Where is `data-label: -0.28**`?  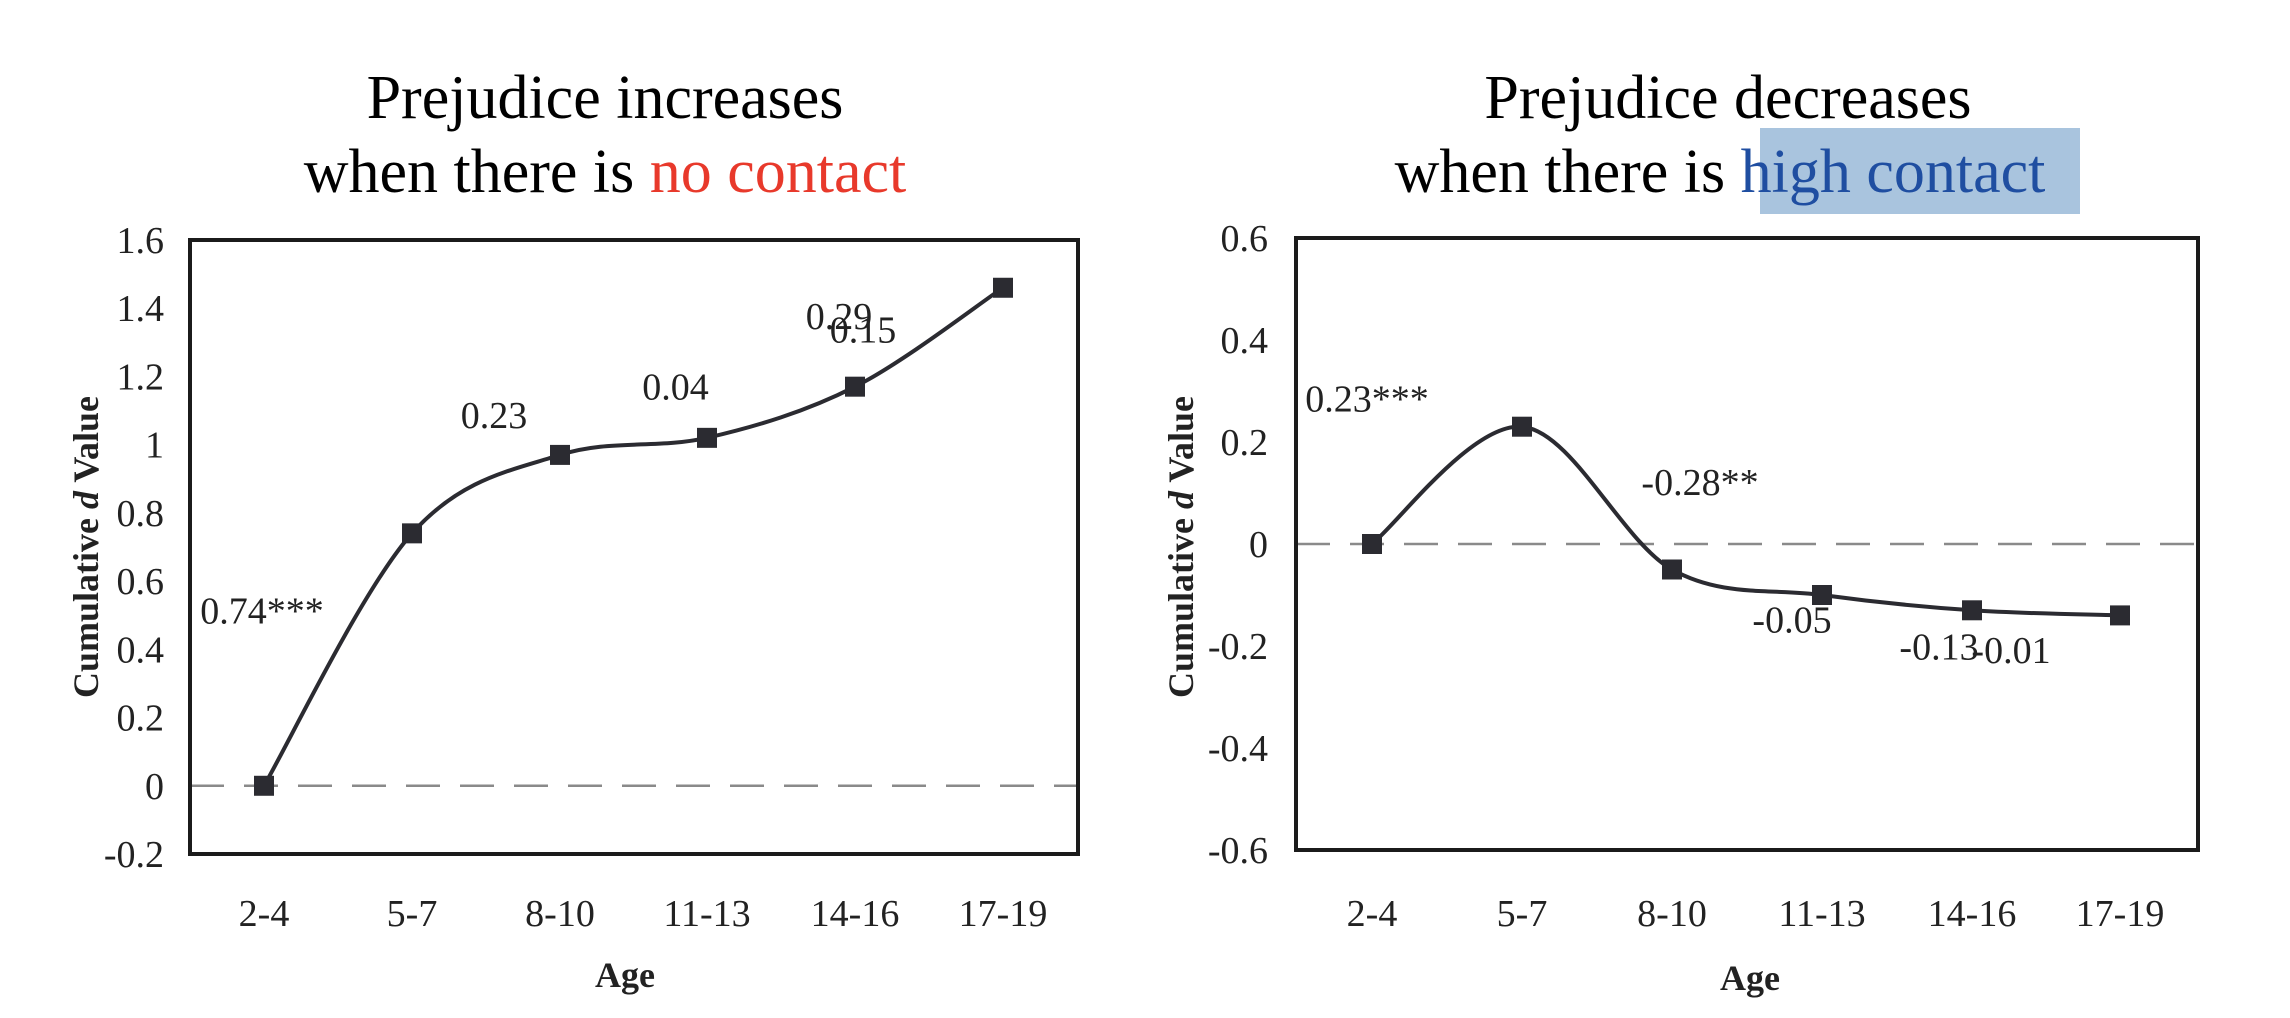
data-label: -0.28** is located at coordinates (1699, 483).